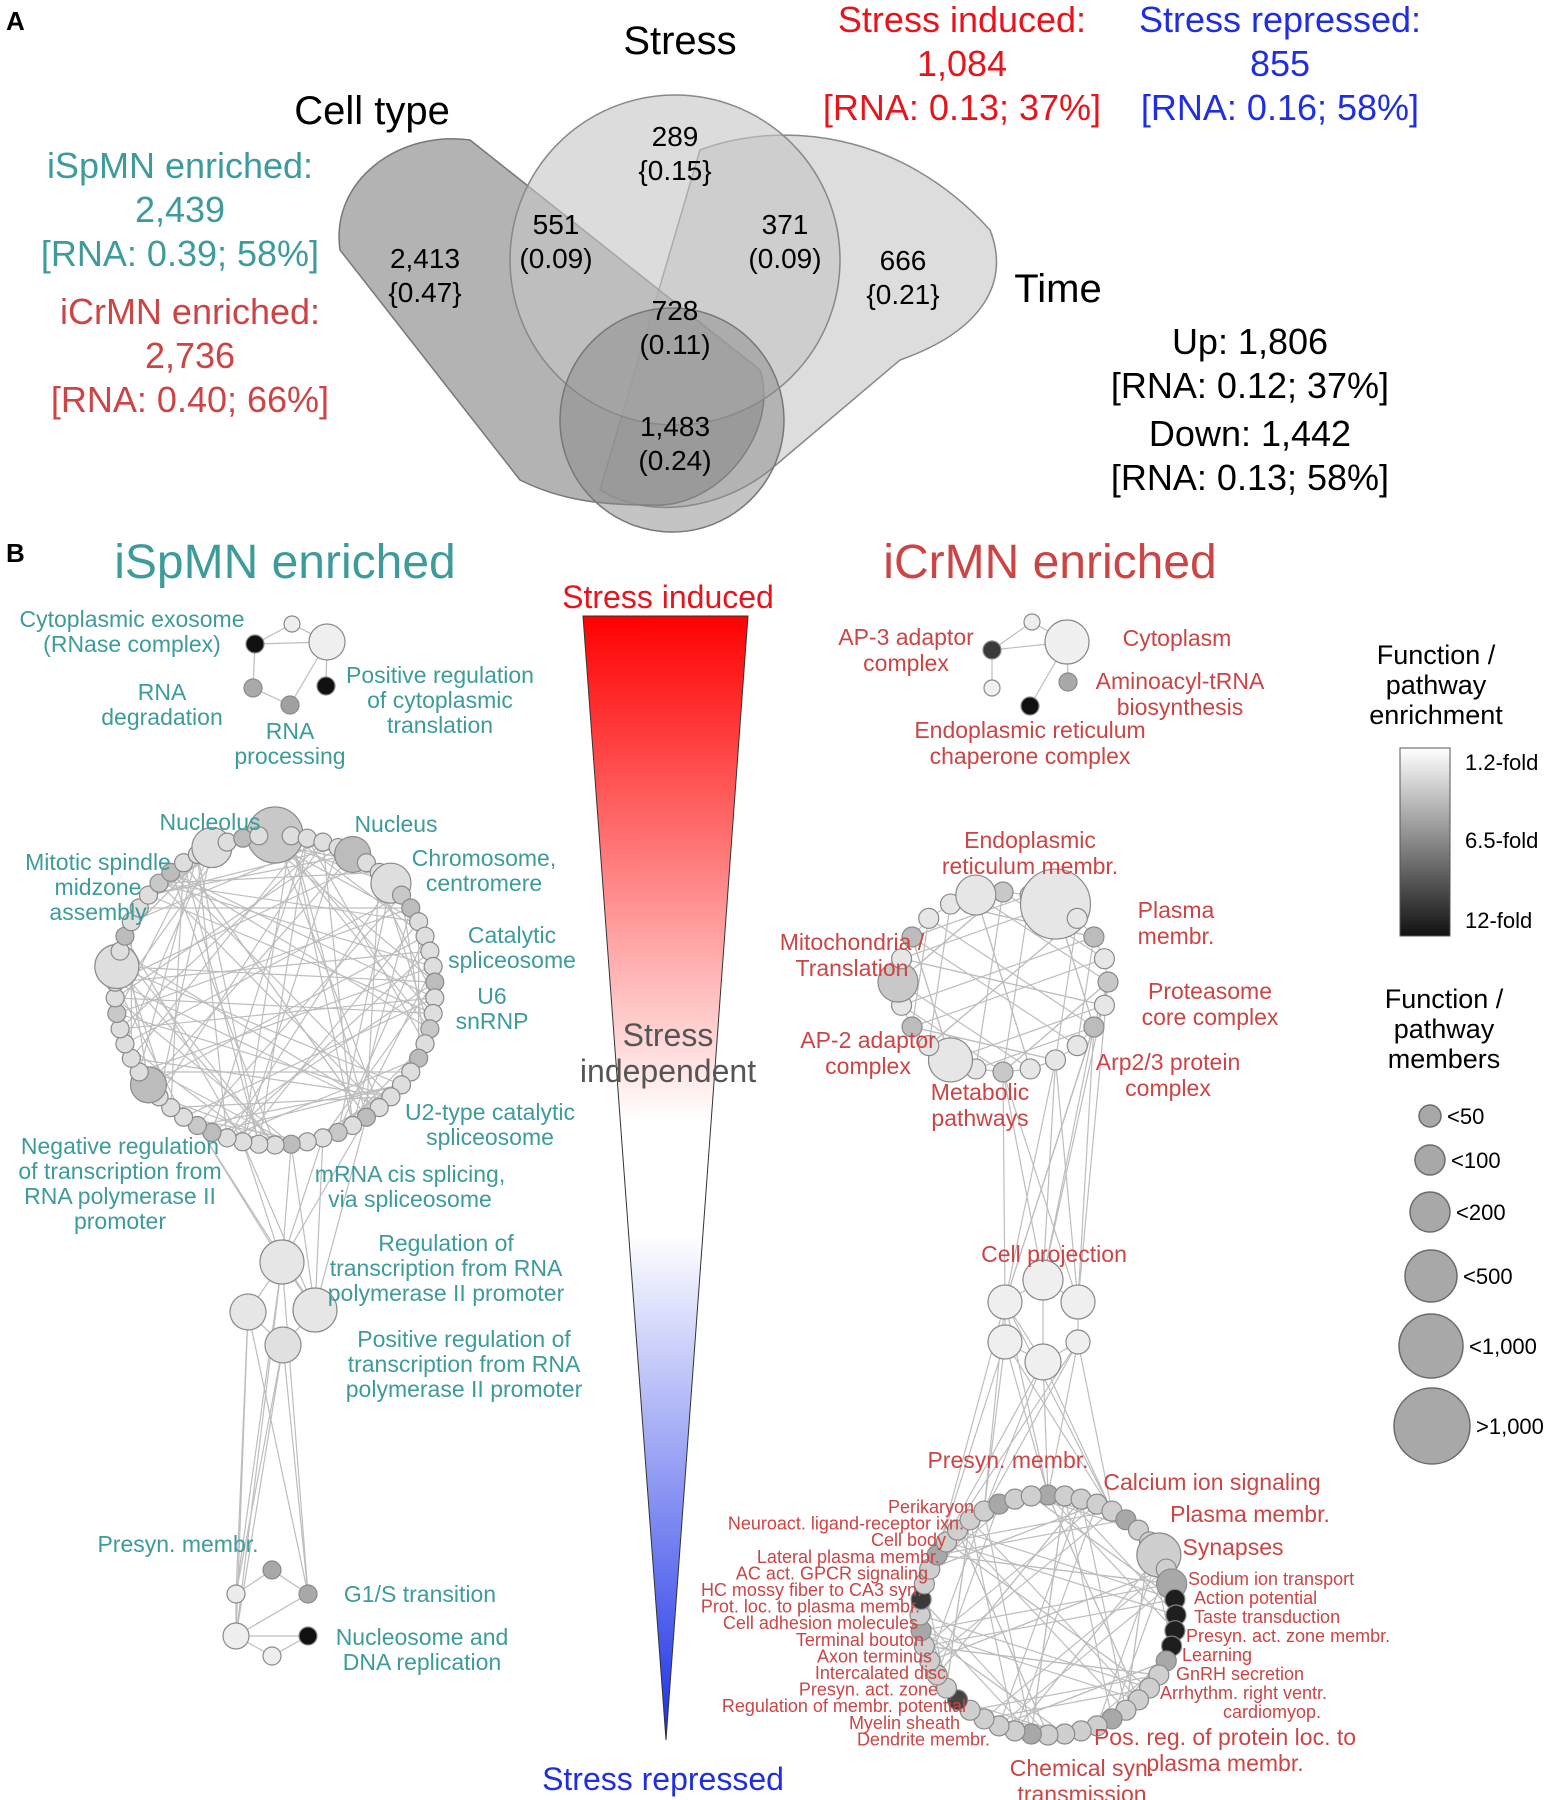 This screenshot has height=1800, width=1546. I want to click on icrmn-label-presyn-membr-line1: Presyn. membr., so click(1007, 1460).